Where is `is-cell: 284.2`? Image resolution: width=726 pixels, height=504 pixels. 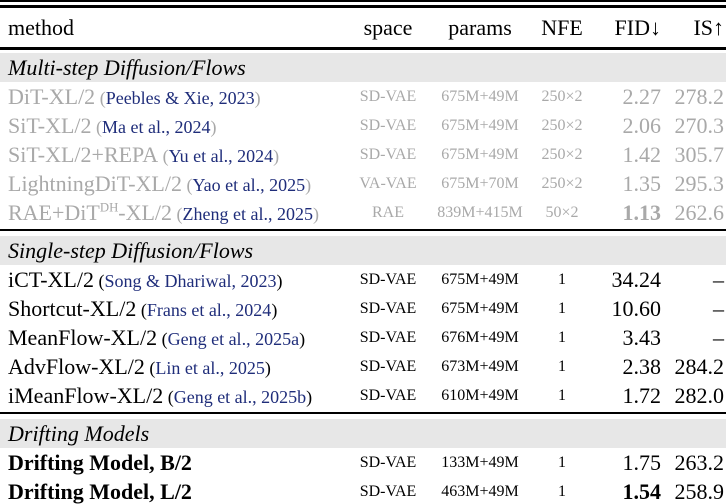
is-cell: 284.2 is located at coordinates (699, 366).